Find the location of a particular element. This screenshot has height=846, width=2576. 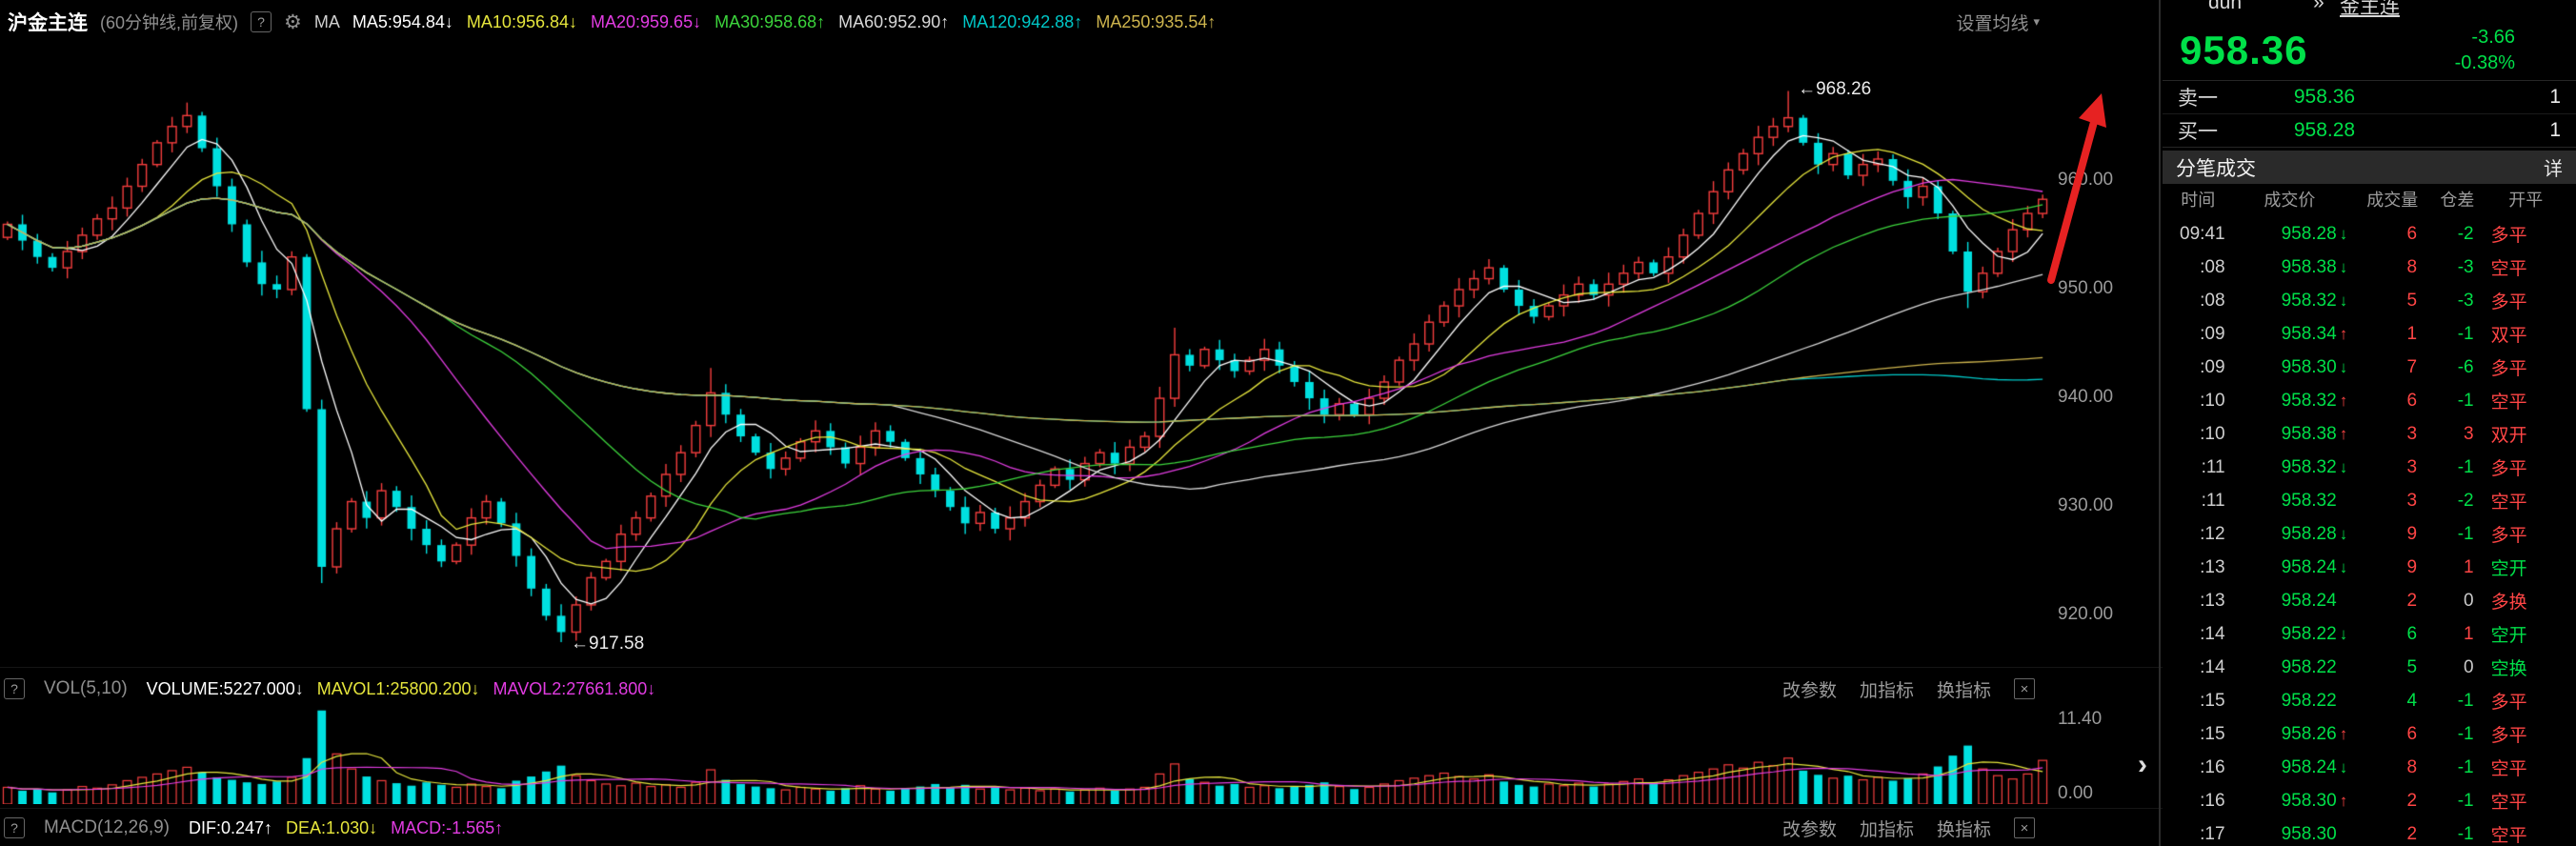

low-annotation: ←917.58 is located at coordinates (608, 643).